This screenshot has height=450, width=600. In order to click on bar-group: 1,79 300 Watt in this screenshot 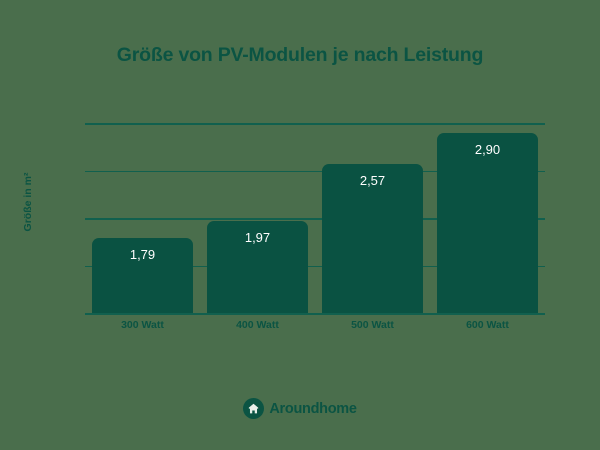, I will do `click(142, 227)`.